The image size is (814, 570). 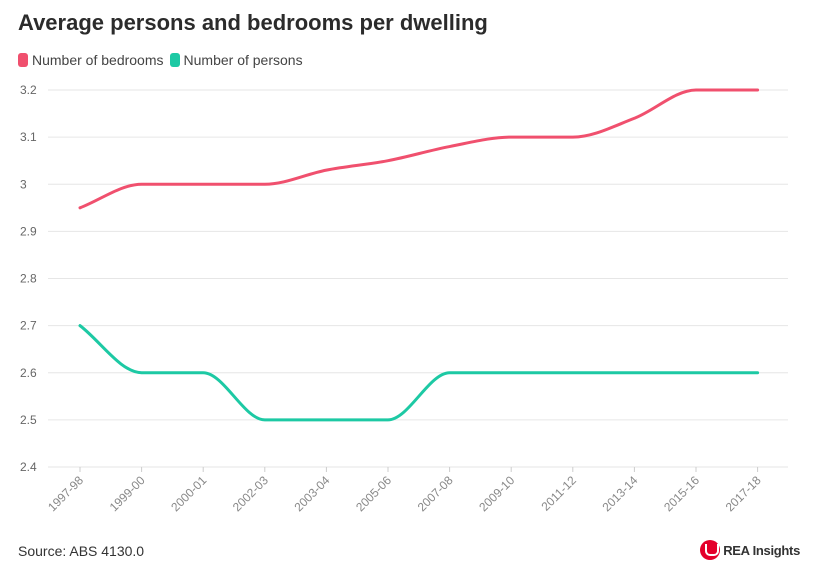 What do you see at coordinates (28, 90) in the screenshot?
I see `y-tick-label: 3.2` at bounding box center [28, 90].